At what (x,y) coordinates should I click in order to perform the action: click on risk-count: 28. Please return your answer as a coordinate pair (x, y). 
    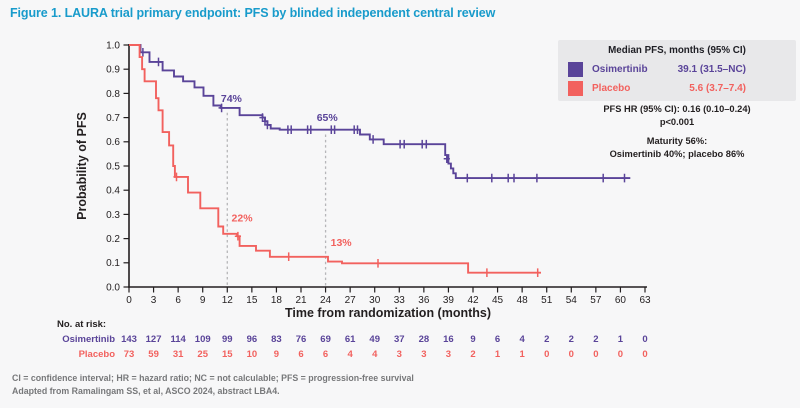
    Looking at the image, I should click on (424, 339).